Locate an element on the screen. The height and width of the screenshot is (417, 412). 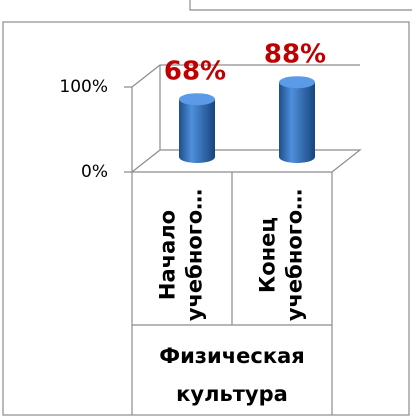
value-label: 68% is located at coordinates (195, 72).